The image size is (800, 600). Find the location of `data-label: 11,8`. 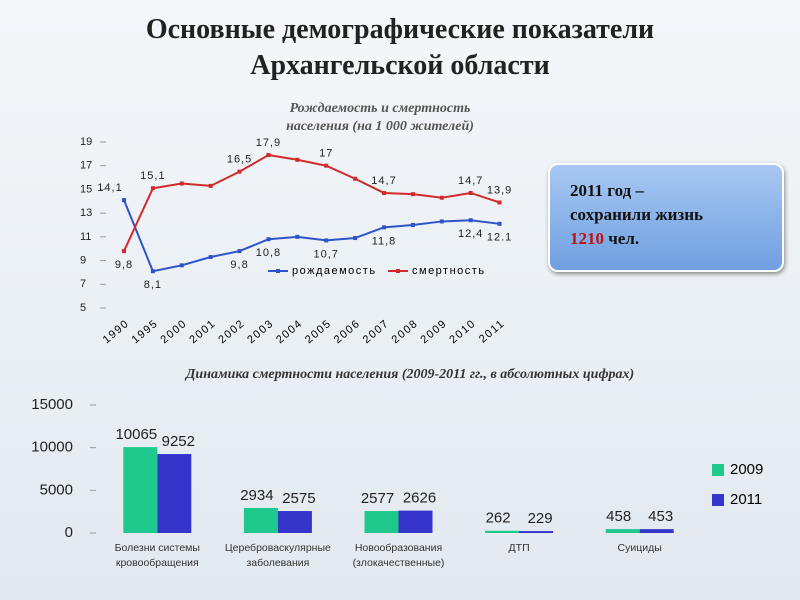

data-label: 11,8 is located at coordinates (384, 241).